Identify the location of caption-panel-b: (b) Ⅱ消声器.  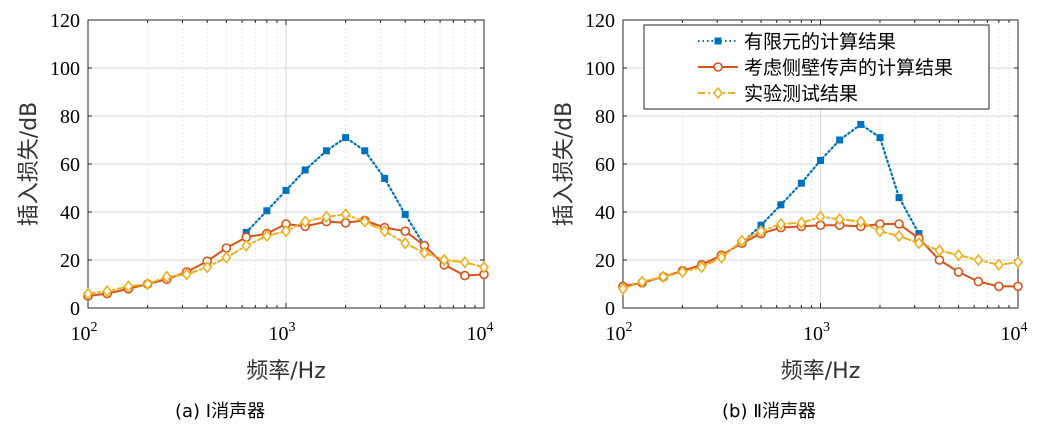
(769, 411).